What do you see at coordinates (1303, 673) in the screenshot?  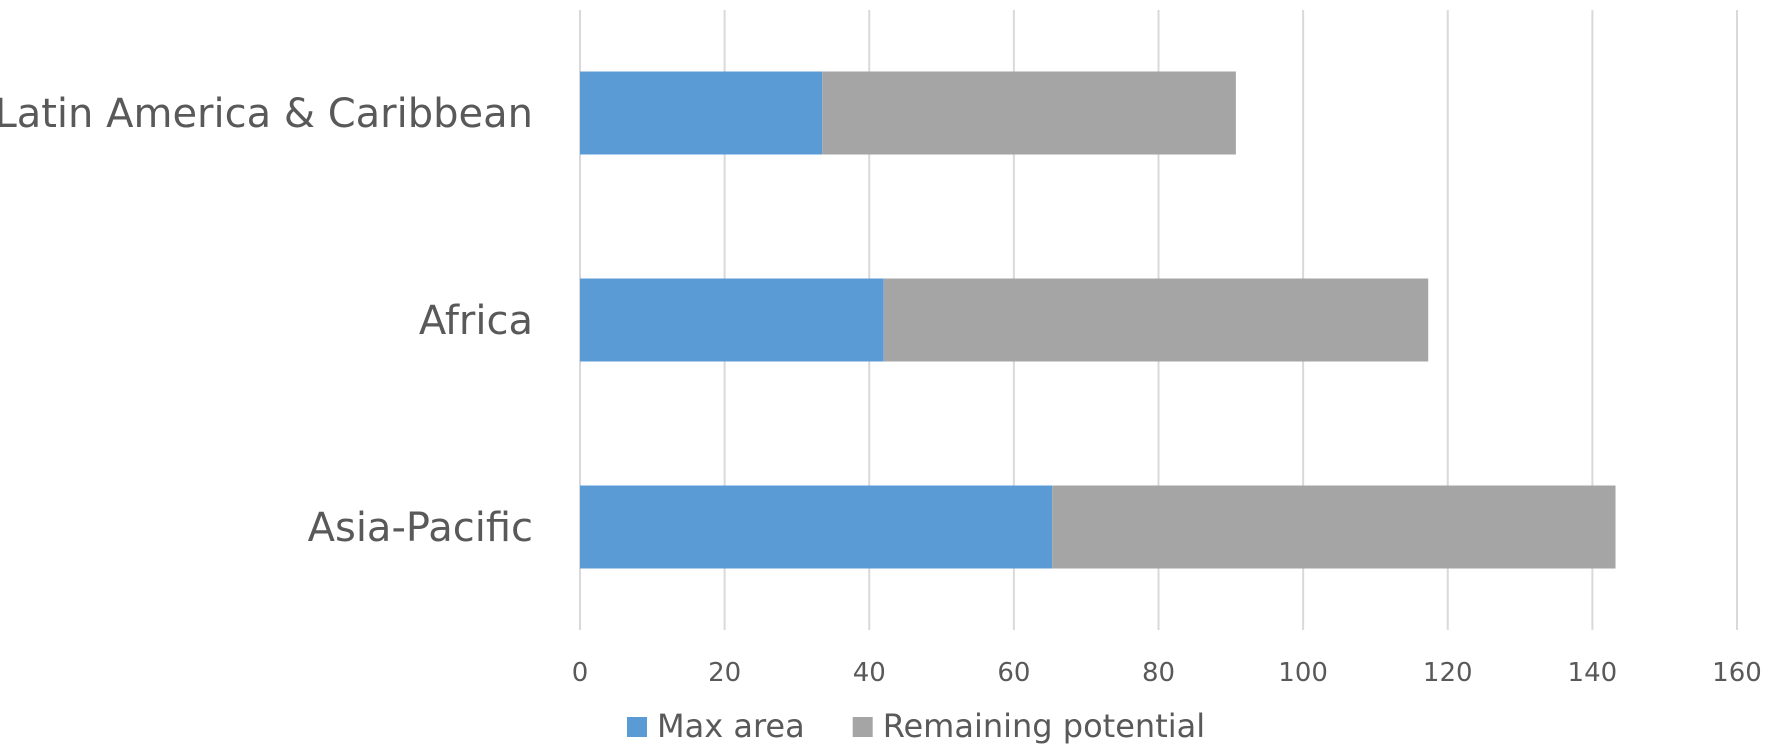 I see `x-tick-label: 100` at bounding box center [1303, 673].